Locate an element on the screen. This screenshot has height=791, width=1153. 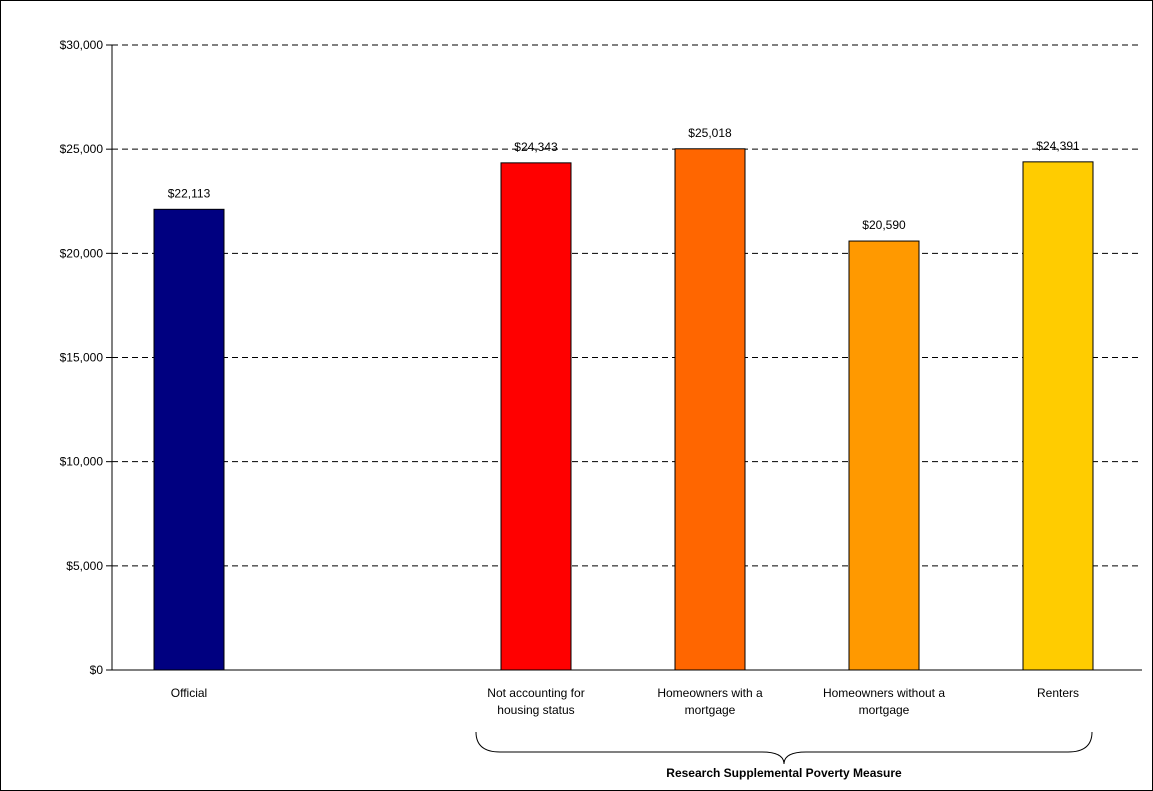
x-tick-label: Homeowners with a is located at coordinates (710, 693).